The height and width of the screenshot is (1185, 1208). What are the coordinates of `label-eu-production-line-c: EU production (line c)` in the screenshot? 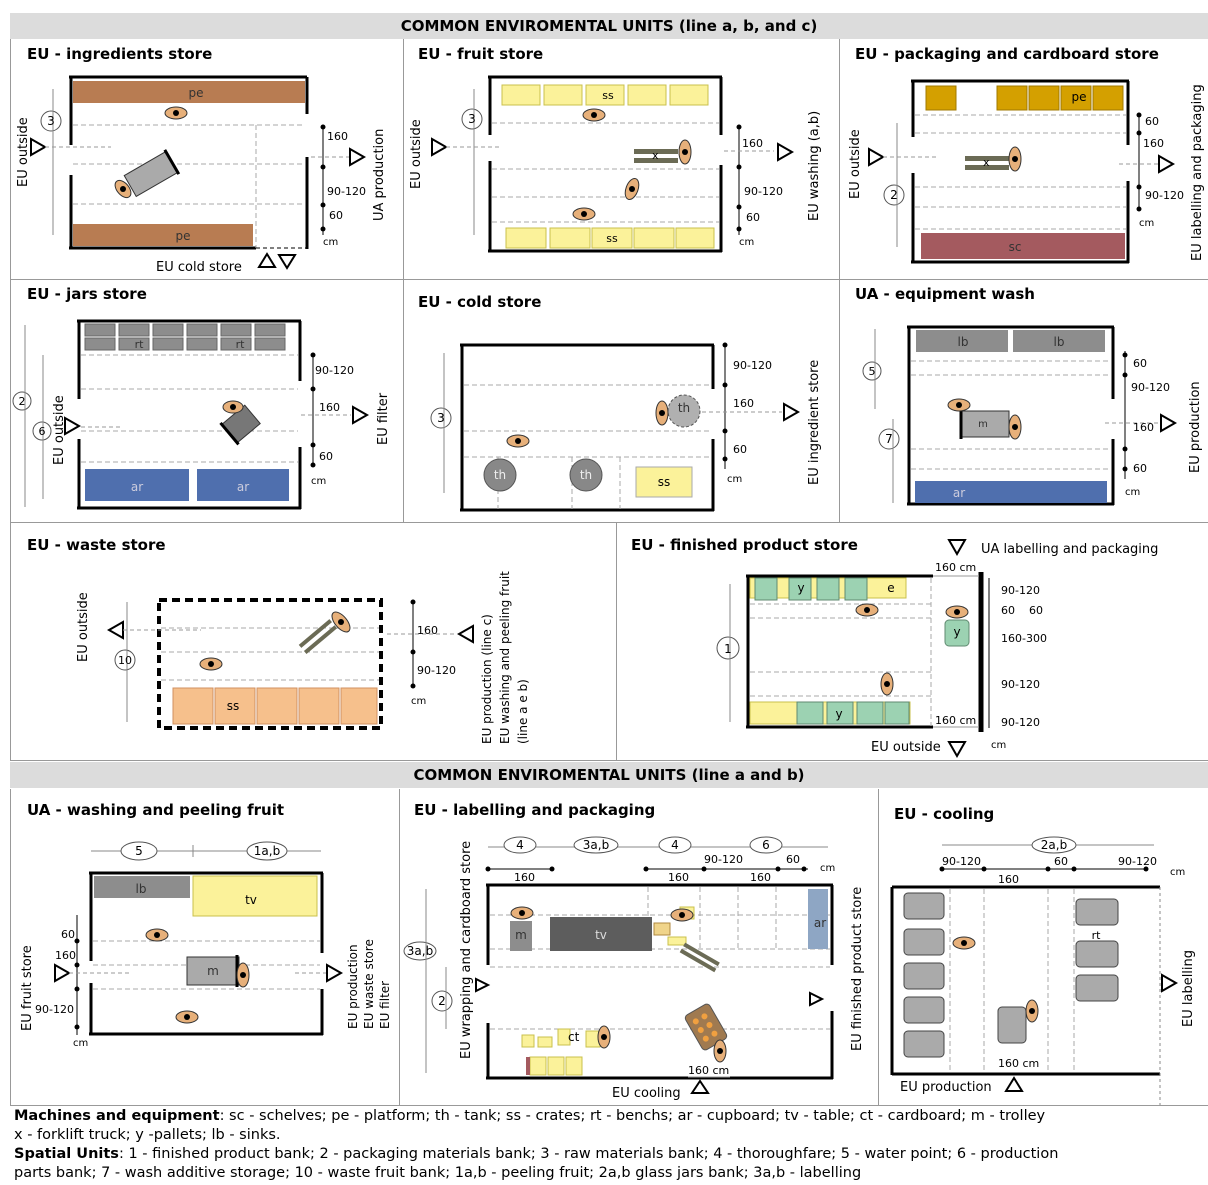 It's located at (487, 679).